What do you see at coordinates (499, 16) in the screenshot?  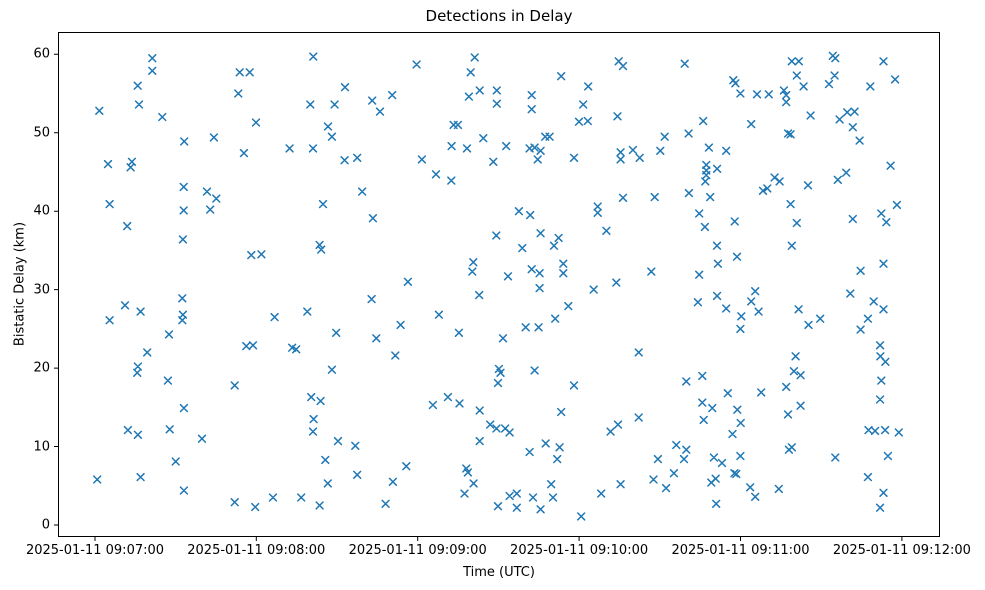 I see `chart-title: Detections in Delay` at bounding box center [499, 16].